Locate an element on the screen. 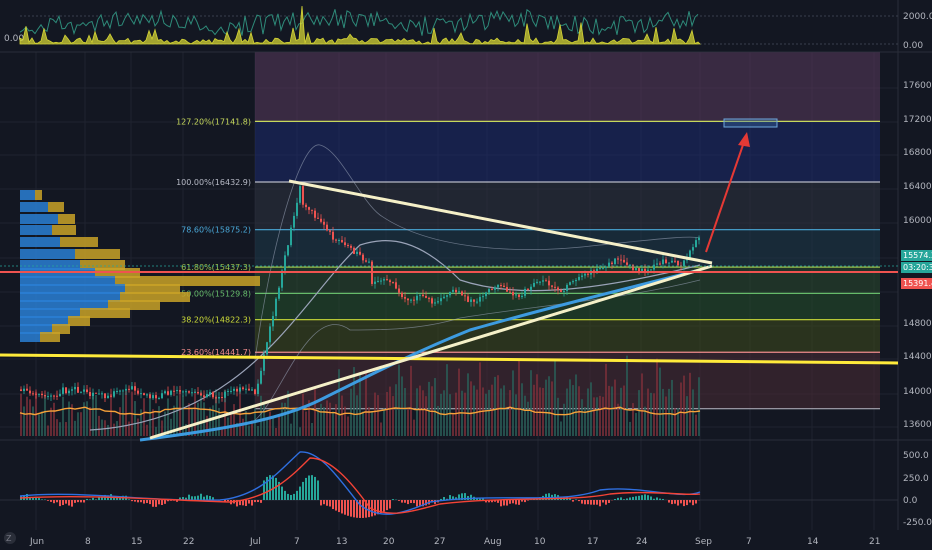 The image size is (932, 550). time-tick-label: 21 is located at coordinates (874, 542).